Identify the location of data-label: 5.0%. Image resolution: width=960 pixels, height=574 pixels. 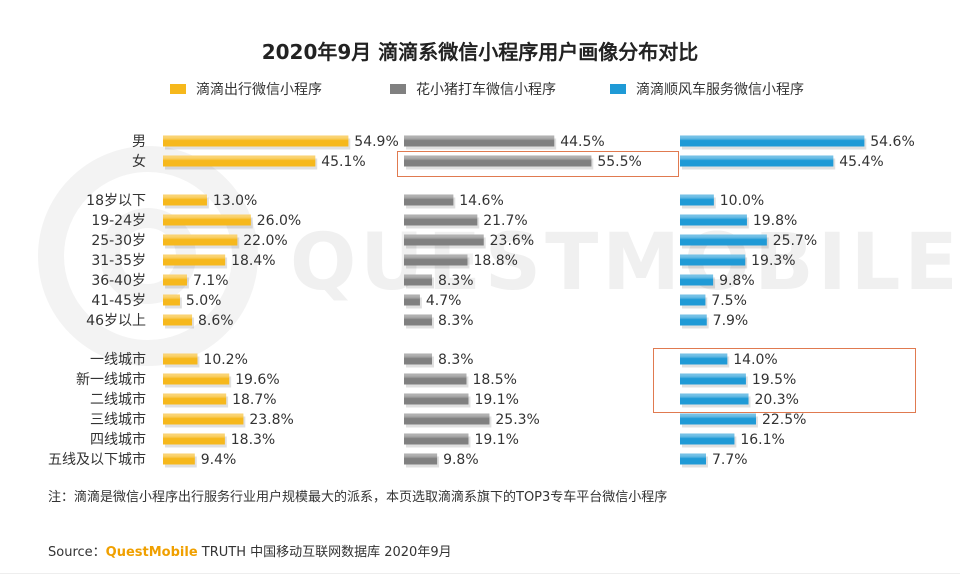
(204, 301).